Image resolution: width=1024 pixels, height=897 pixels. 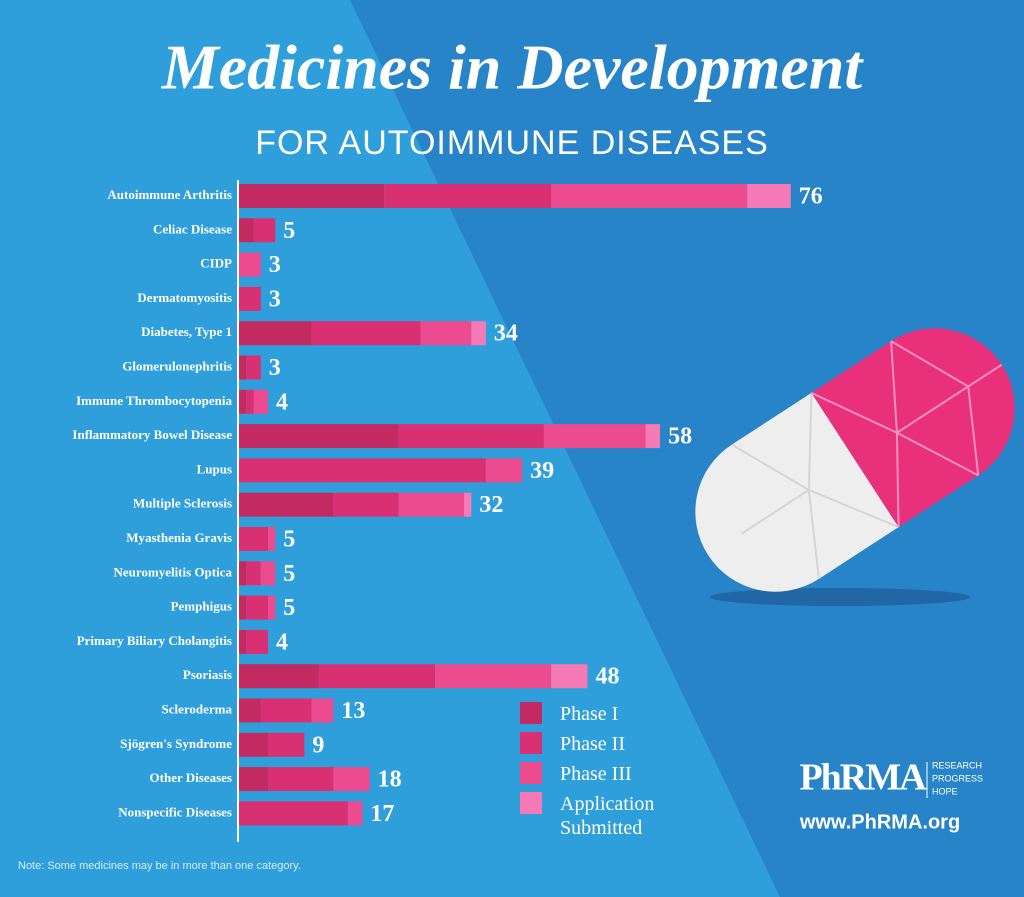 I want to click on legend-label: Phase I, so click(x=589, y=714).